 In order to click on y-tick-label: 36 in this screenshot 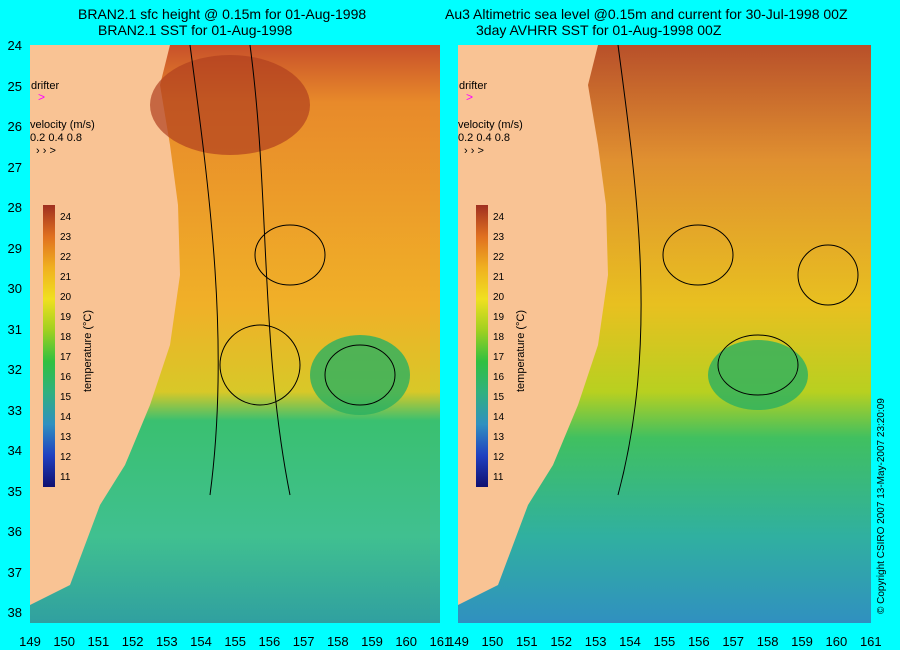, I will do `click(14, 531)`.